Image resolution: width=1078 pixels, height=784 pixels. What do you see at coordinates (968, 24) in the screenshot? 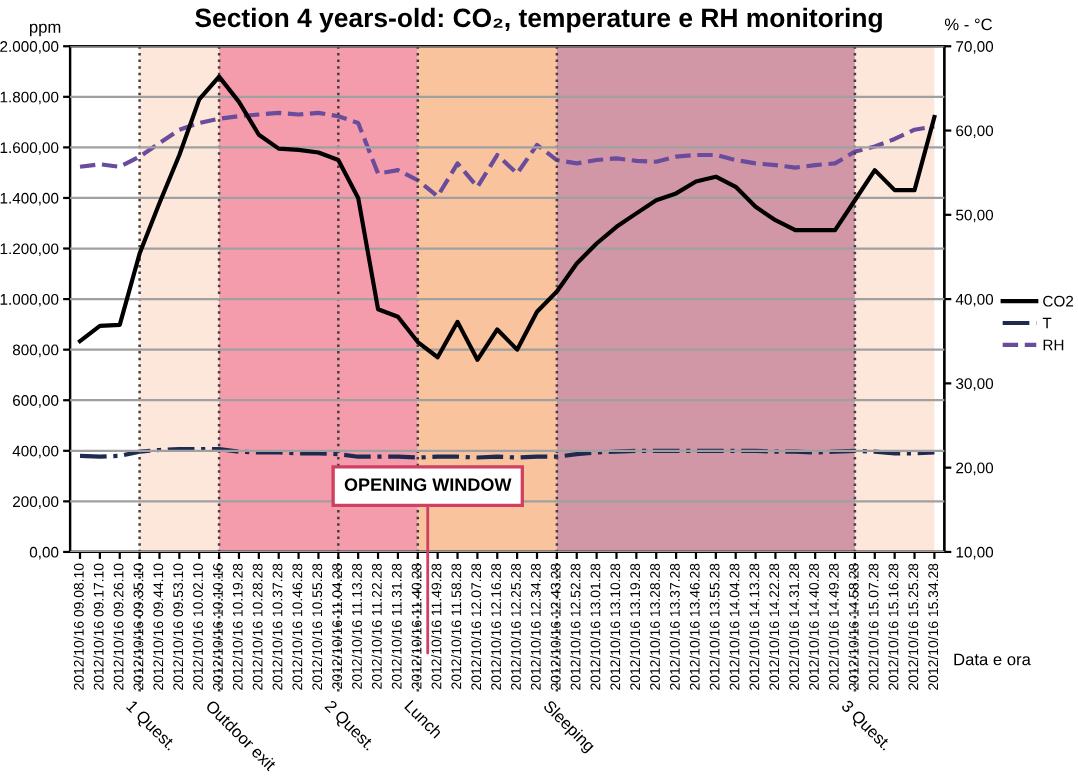
I see `y2-axis-title: % - °C` at bounding box center [968, 24].